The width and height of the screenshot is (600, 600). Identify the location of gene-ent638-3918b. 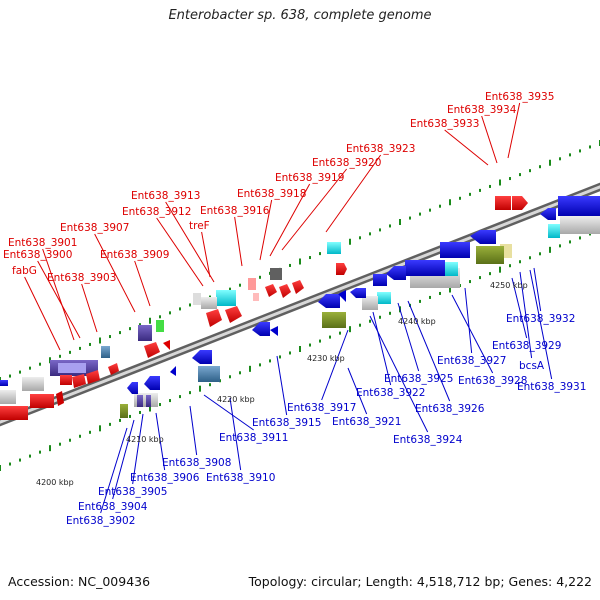
(285, 291).